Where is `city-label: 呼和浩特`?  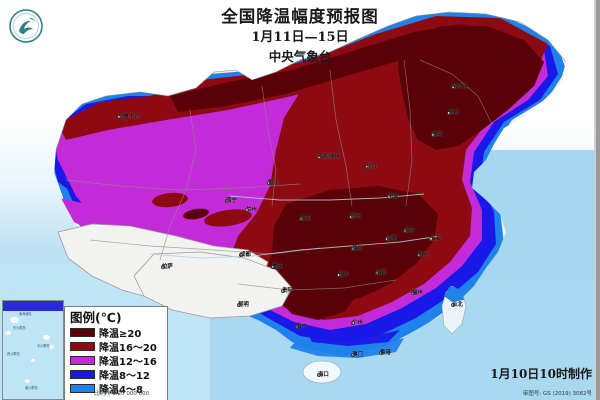 city-label: 呼和浩特 is located at coordinates (329, 157).